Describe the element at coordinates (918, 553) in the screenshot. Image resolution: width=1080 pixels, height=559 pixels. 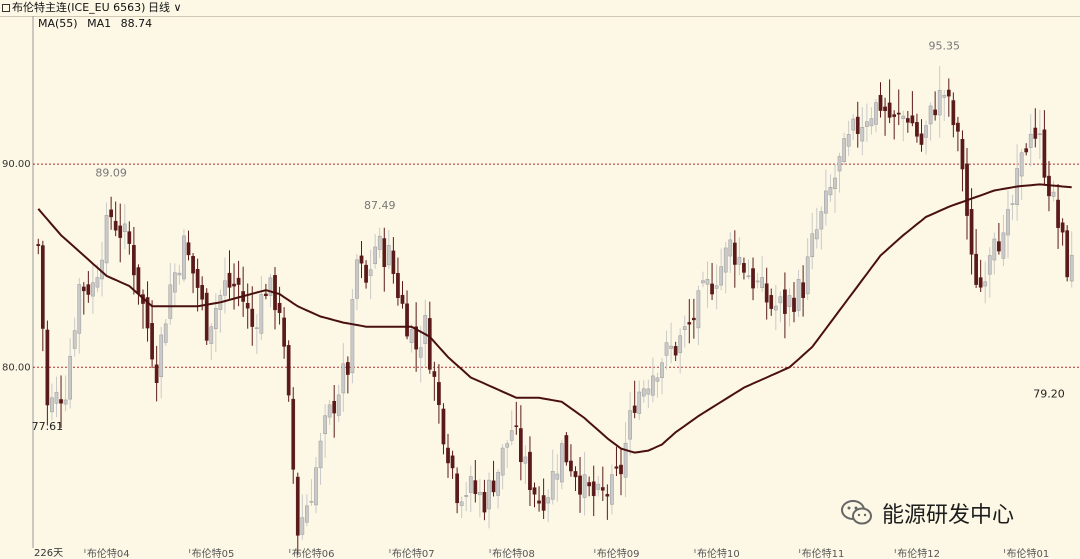
I see `x-tick-label: 布伦特12` at that location.